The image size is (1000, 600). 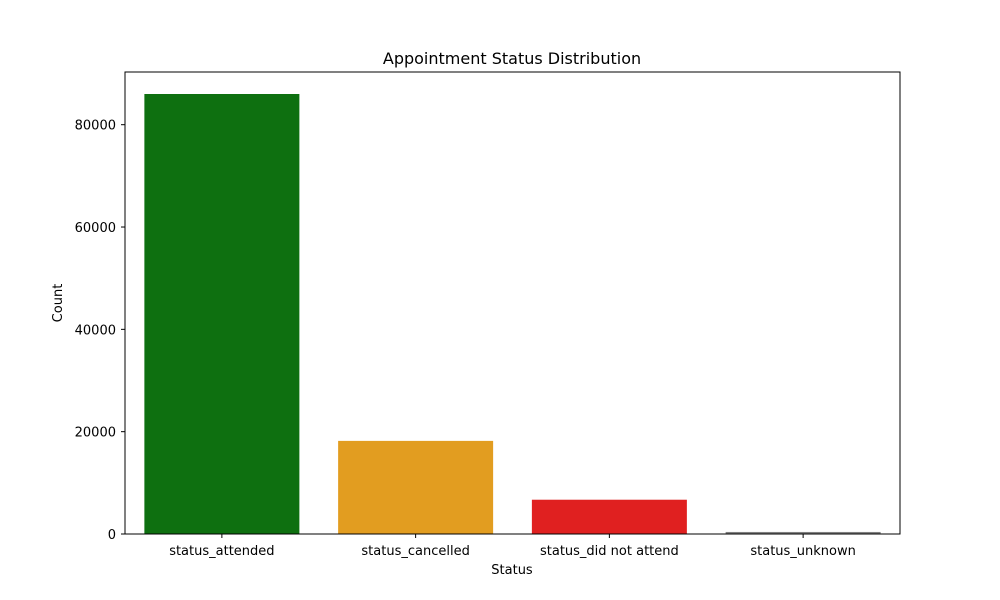 What do you see at coordinates (512, 570) in the screenshot?
I see `x-axis-label: Status` at bounding box center [512, 570].